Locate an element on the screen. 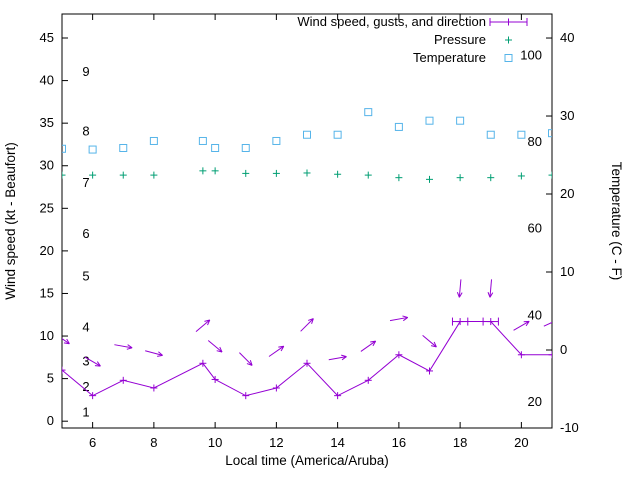 The image size is (640, 480). svg-text: 9 is located at coordinates (85, 71).